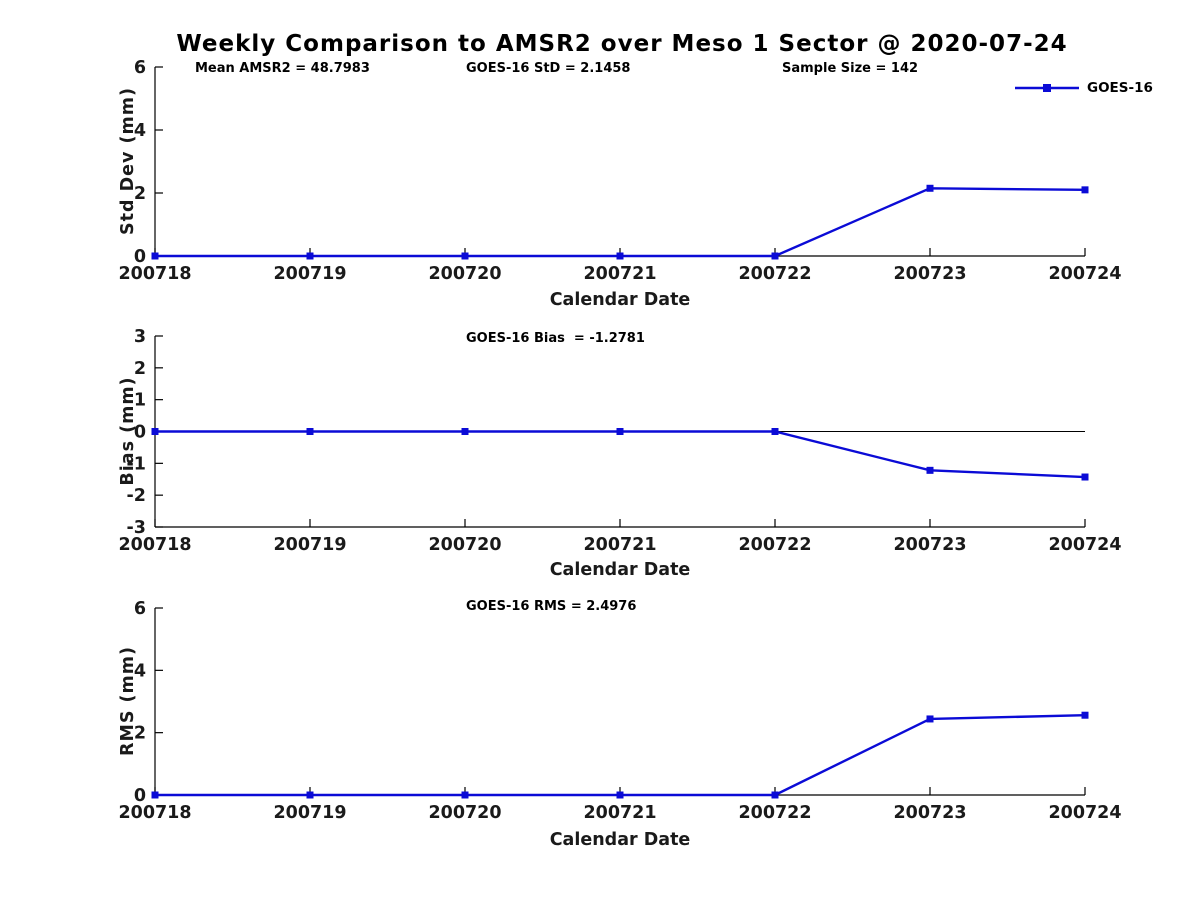  Describe the element at coordinates (620, 840) in the screenshot. I see `x-axis-label-rms: Calendar Date` at that location.